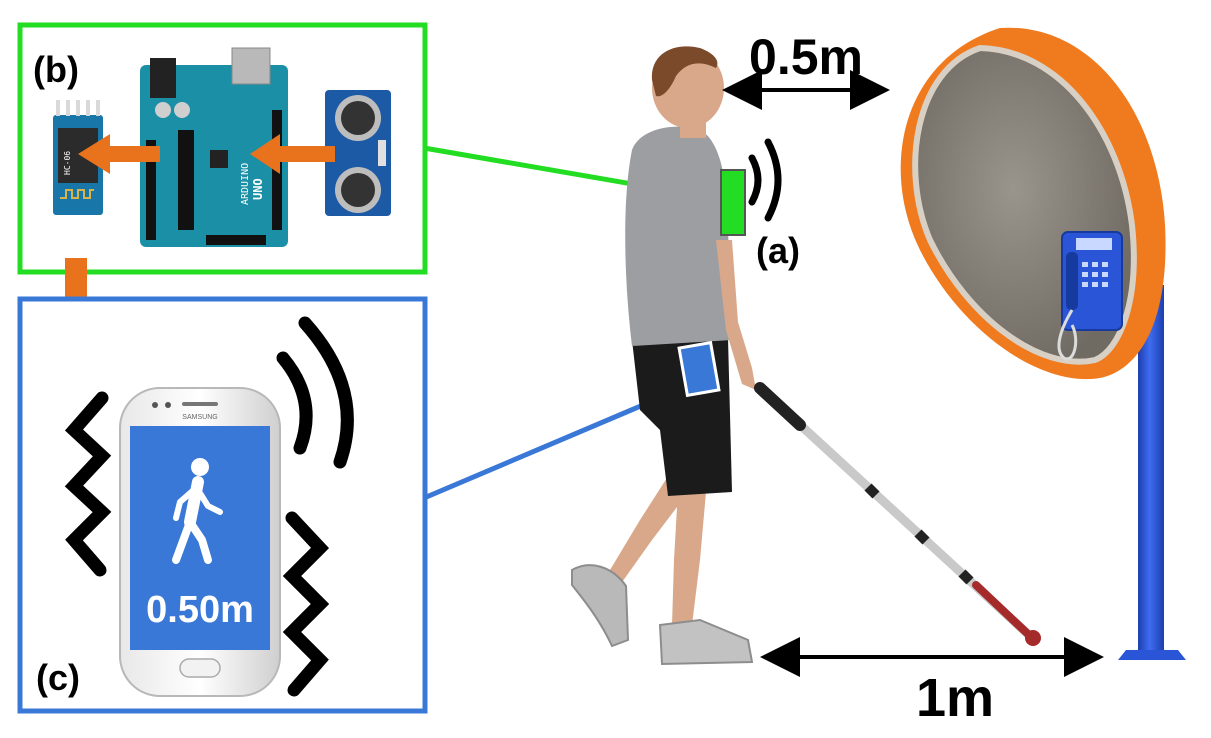  I want to click on phone-distance-readout: 0.50m, so click(200, 610).